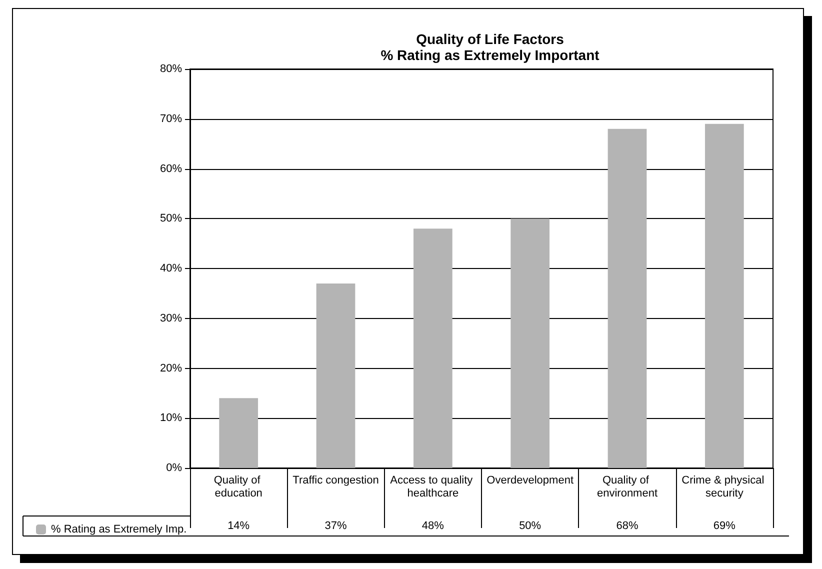  I want to click on data-label: 37%, so click(335, 526).